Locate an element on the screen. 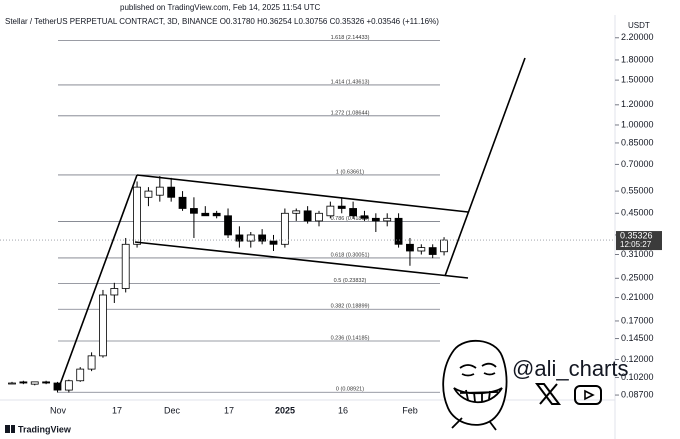 The height and width of the screenshot is (439, 680). x-tick-label: Dec is located at coordinates (172, 410).